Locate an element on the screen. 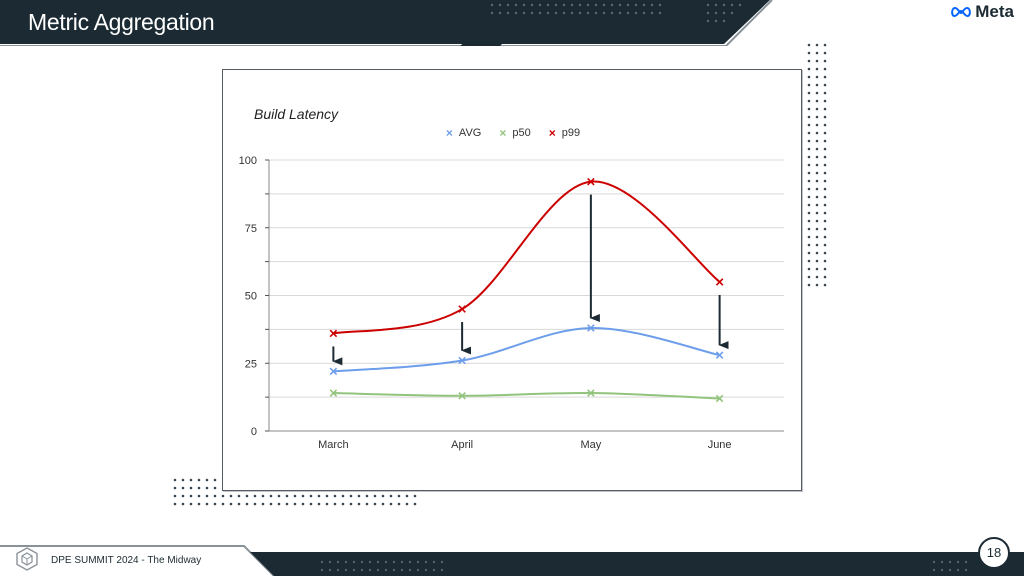 The image size is (1024, 576). x-tick-label: June is located at coordinates (720, 445).